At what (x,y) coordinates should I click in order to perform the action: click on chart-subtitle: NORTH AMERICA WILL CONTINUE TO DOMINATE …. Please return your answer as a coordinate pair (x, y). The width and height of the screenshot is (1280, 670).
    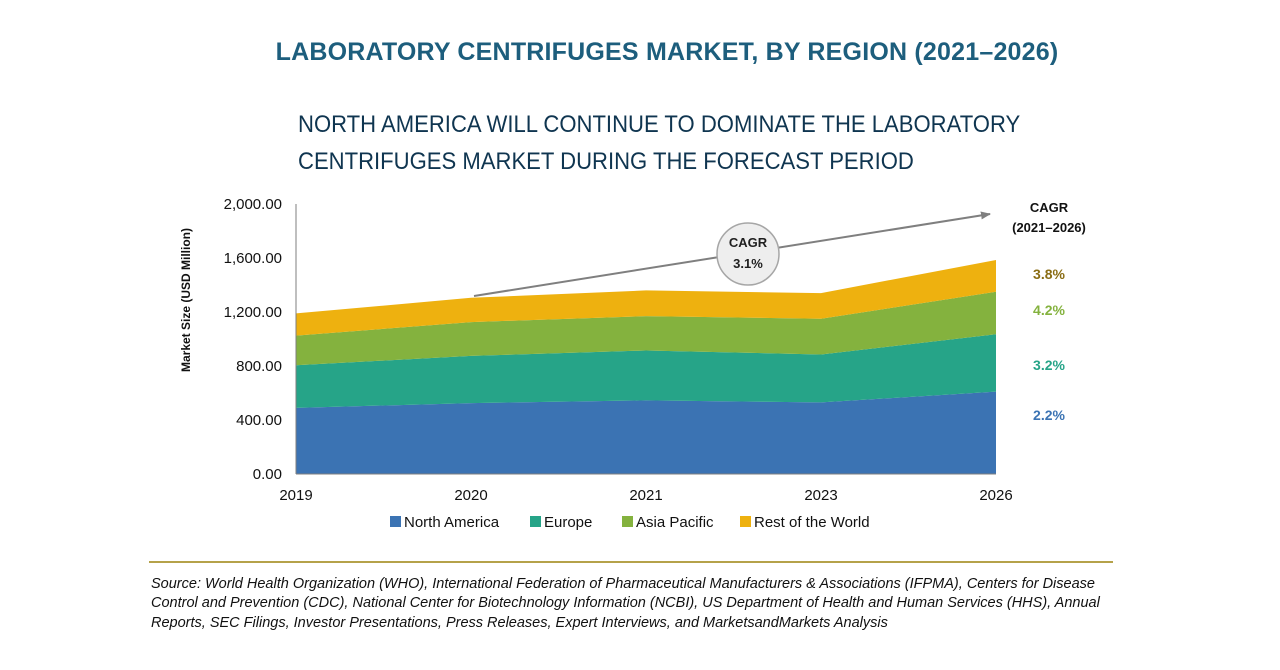
    Looking at the image, I should click on (659, 143).